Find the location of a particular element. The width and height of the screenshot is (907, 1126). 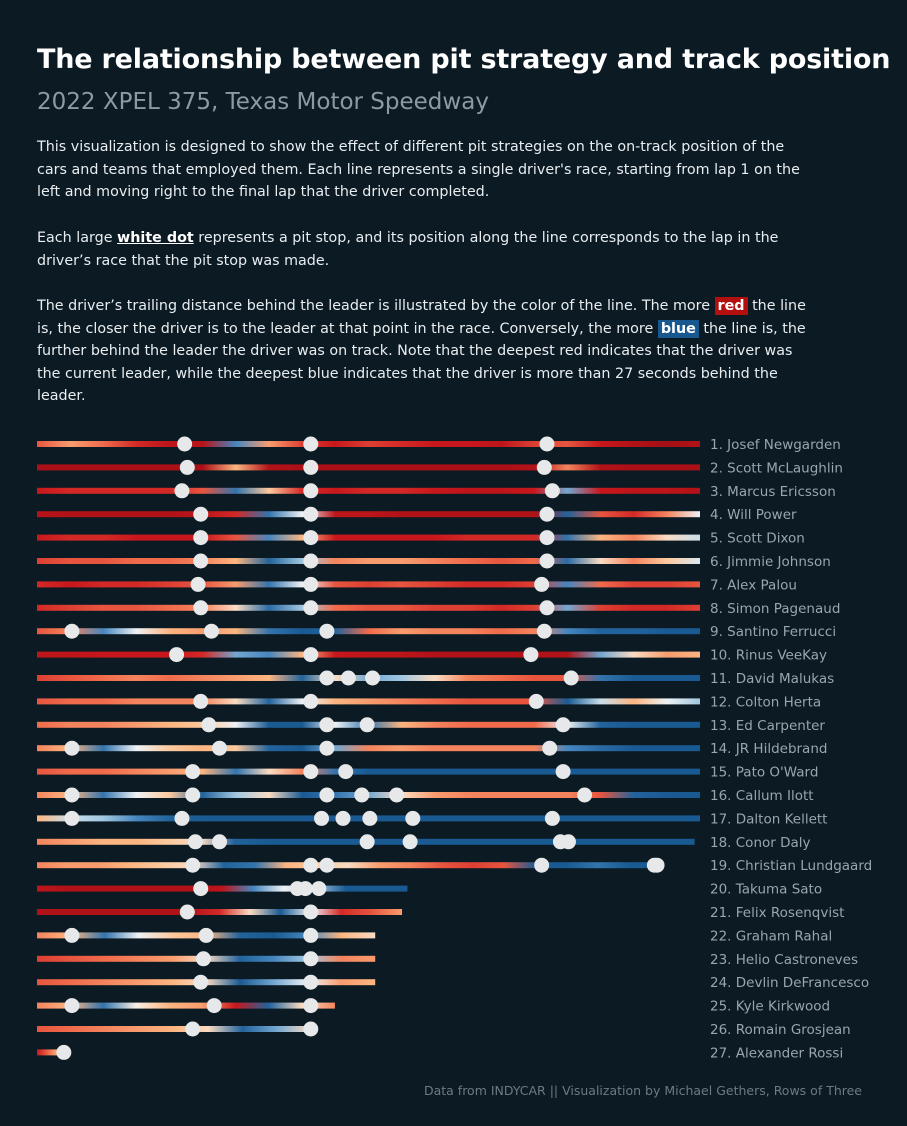

driver-row: 1. Josef Newgarden is located at coordinates (439, 444).